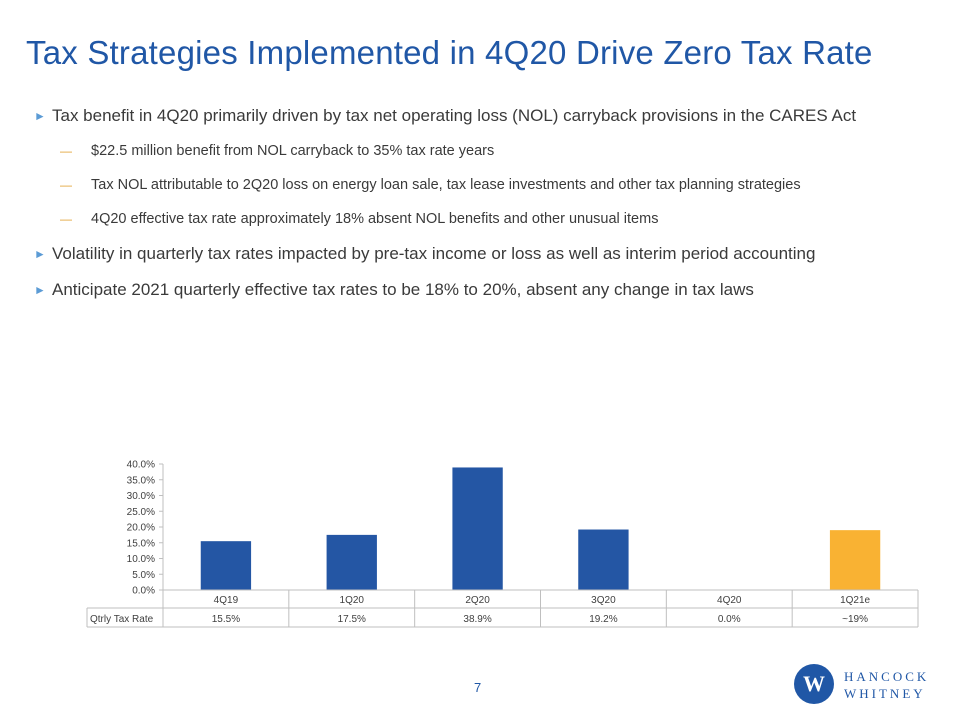  Describe the element at coordinates (141, 528) in the screenshot. I see `y-tick-label: 20.0%` at that location.